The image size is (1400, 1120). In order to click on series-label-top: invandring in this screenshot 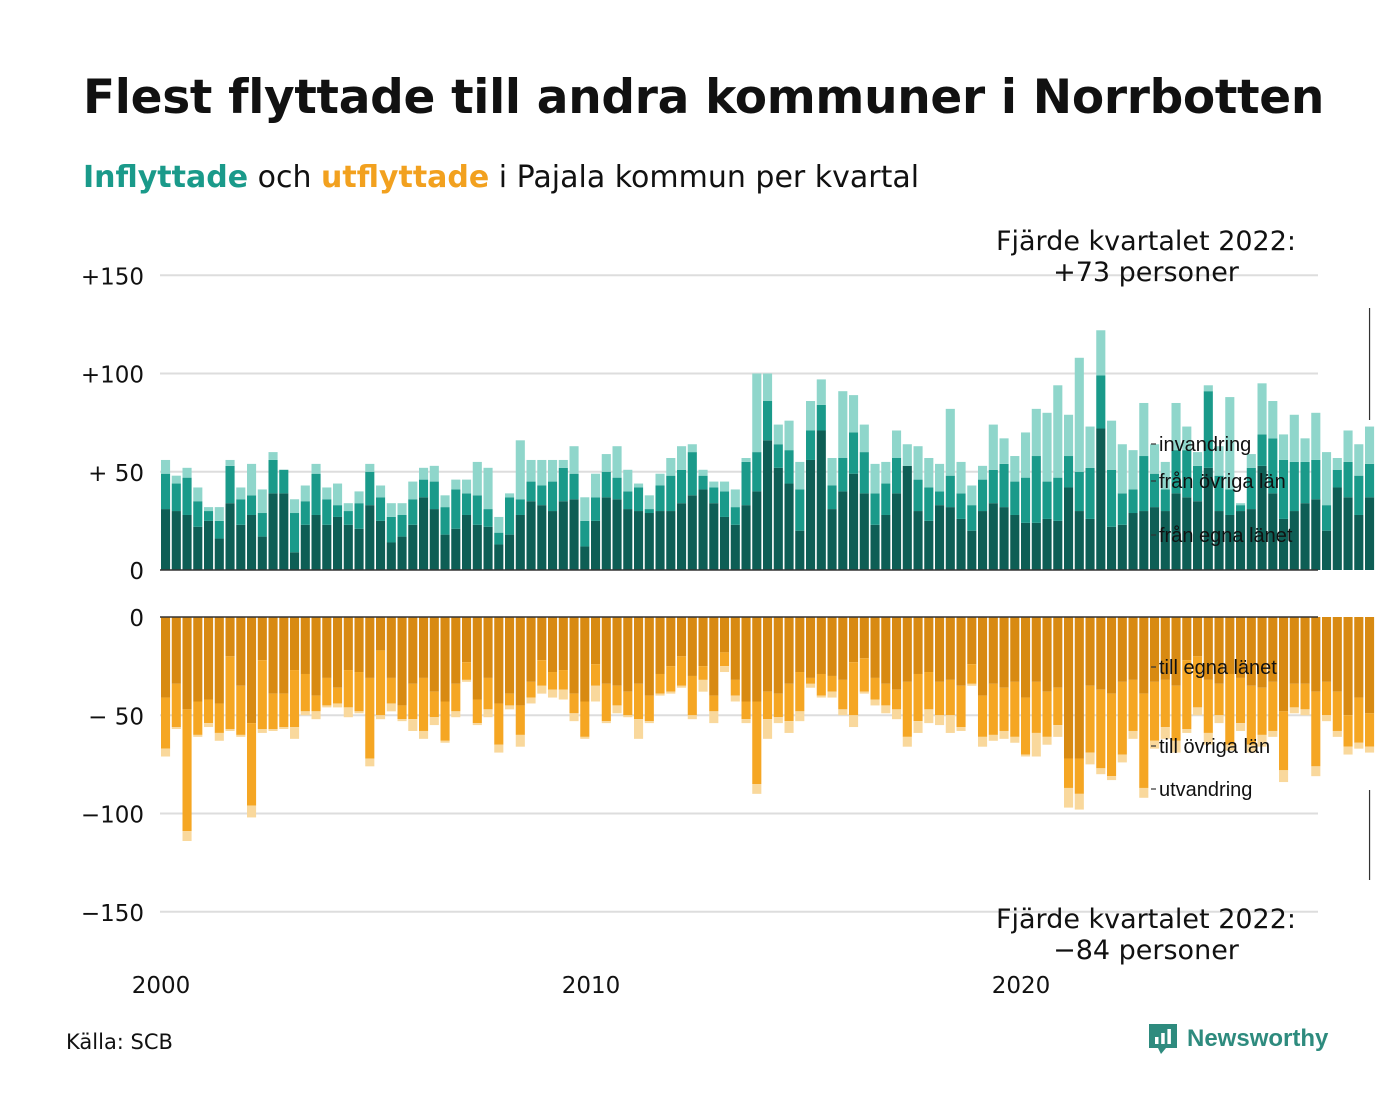, I will do `click(1205, 445)`.